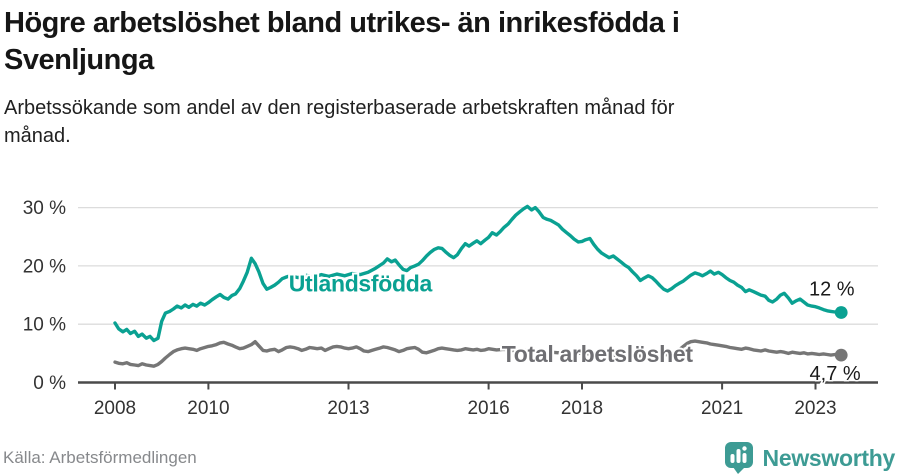 This screenshot has height=474, width=900. Describe the element at coordinates (100, 457) in the screenshot. I see `source-attribution: Källa: Arbetsförmedlingen` at that location.